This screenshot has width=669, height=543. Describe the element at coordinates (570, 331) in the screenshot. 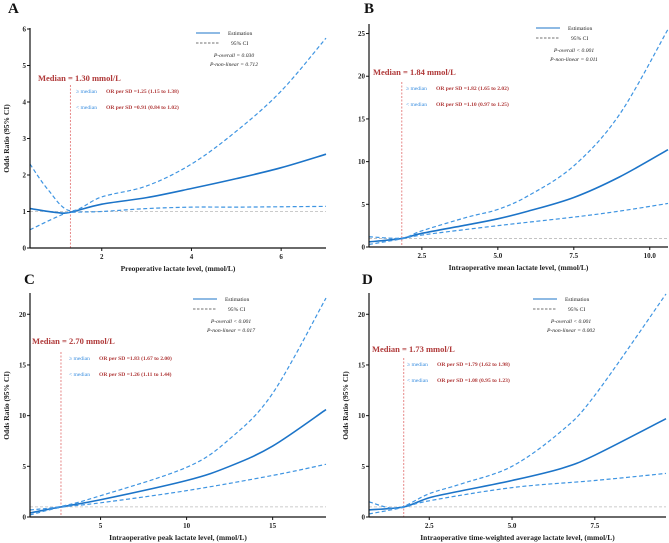

I see `p-non-linear: P-non-linear = 0.002` at that location.